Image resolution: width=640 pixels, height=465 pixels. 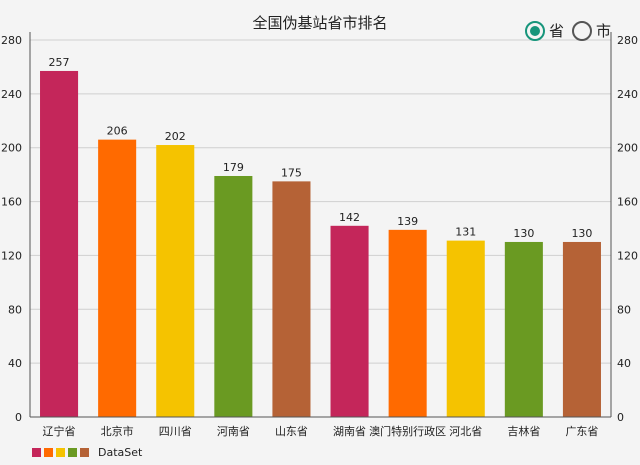 What do you see at coordinates (604, 31) in the screenshot?
I see `city-label: 市` at bounding box center [604, 31].